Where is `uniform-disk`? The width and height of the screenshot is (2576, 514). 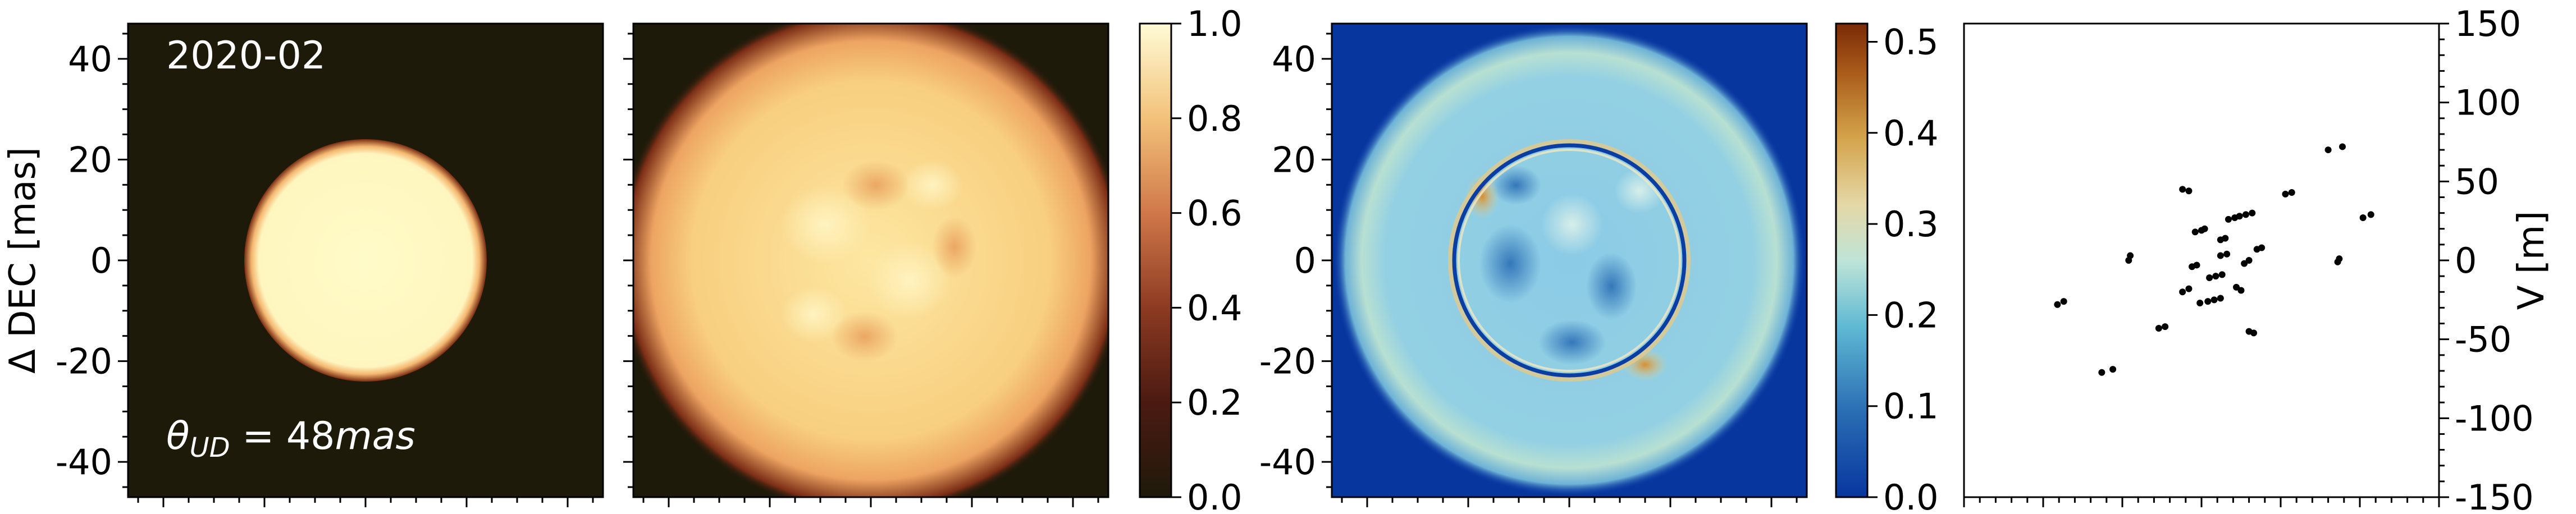
uniform-disk is located at coordinates (365, 261).